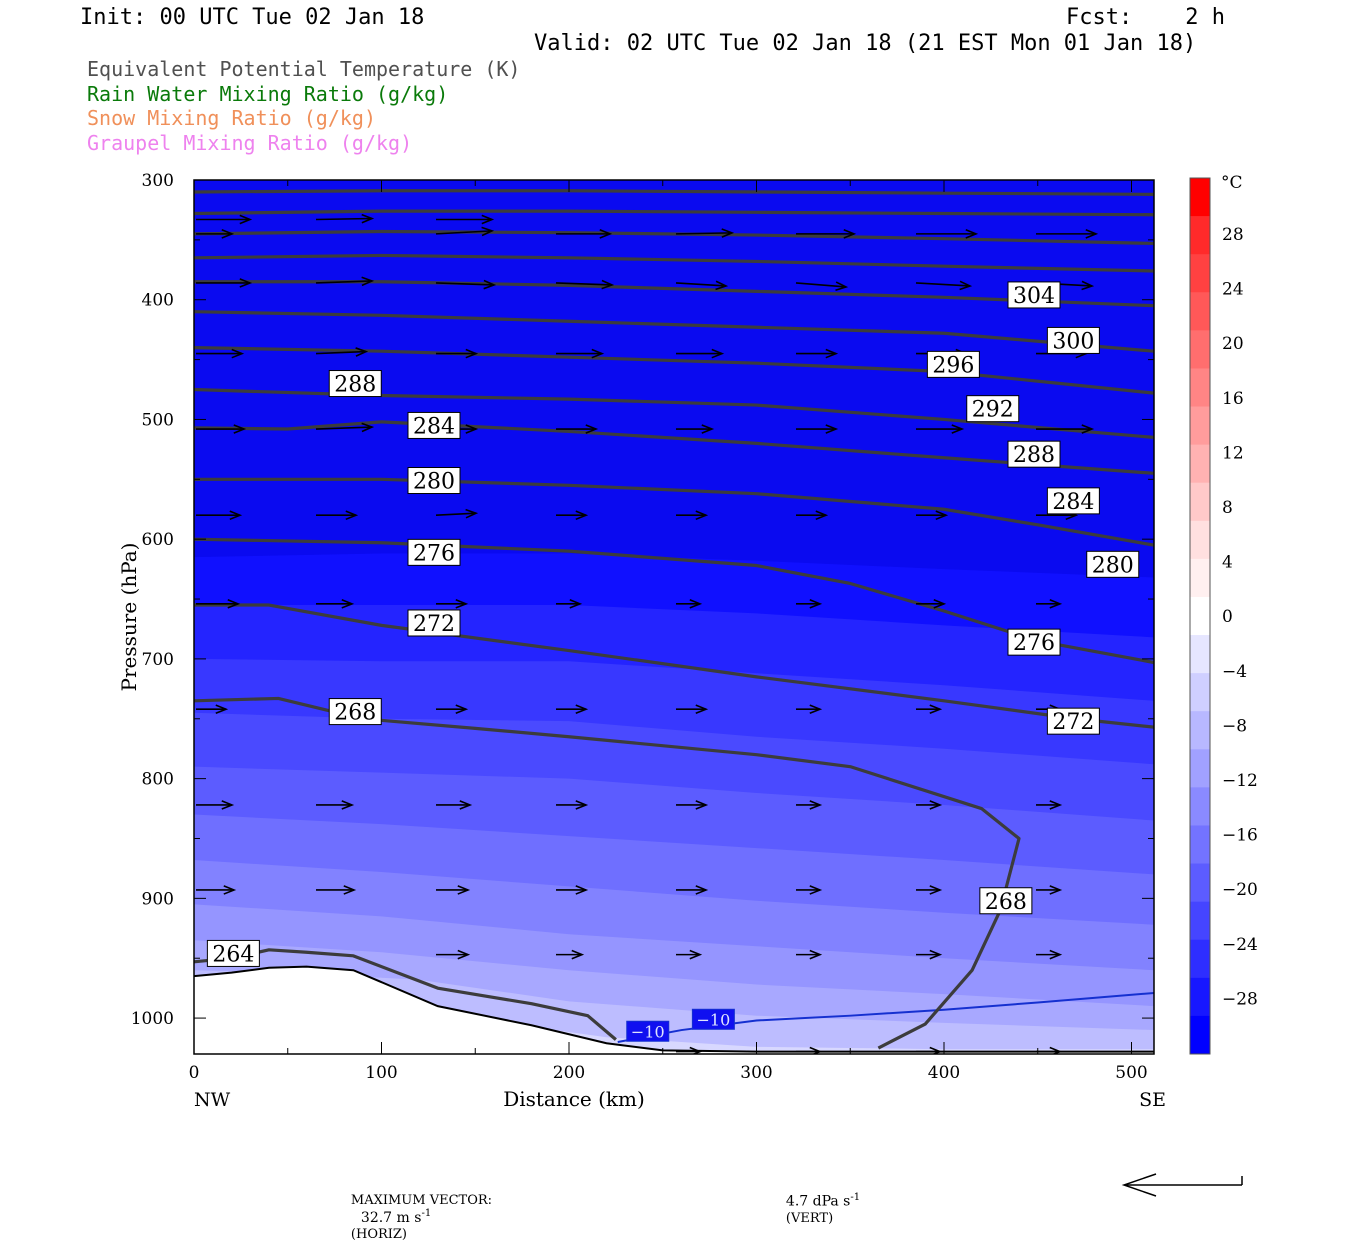 Image resolution: width=1350 pixels, height=1242 pixels. I want to click on theta-e-label: 280, so click(1113, 565).